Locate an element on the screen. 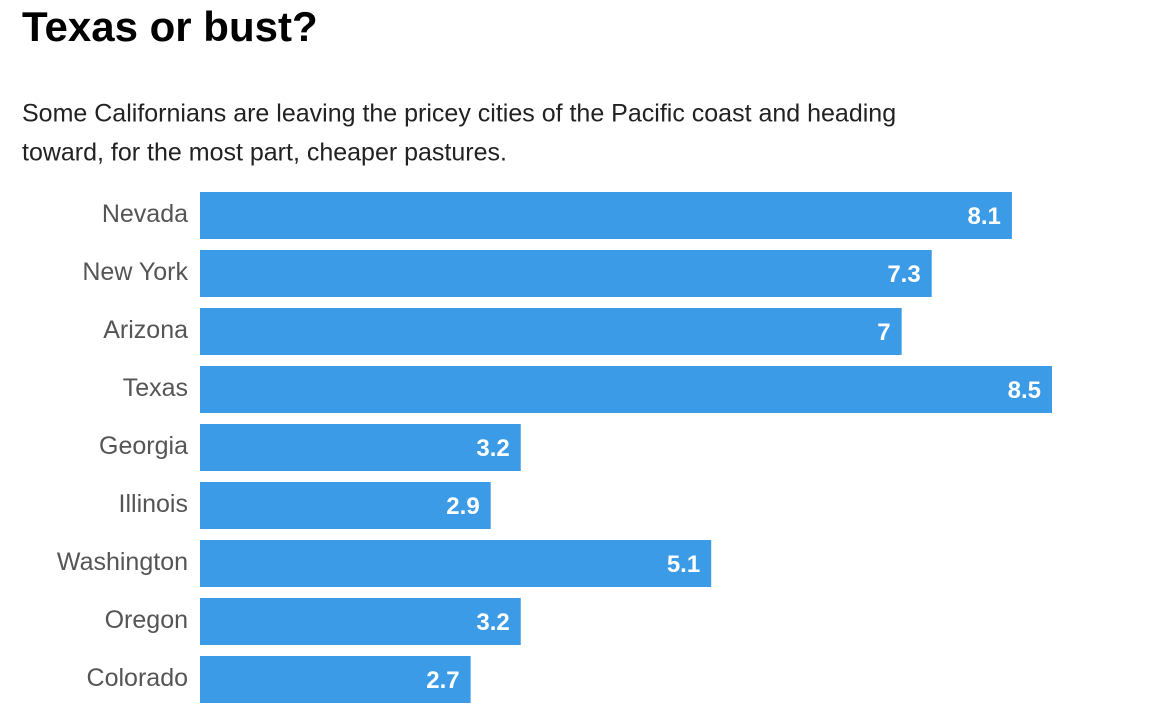  chart-title: Texas or bust? is located at coordinates (170, 26).